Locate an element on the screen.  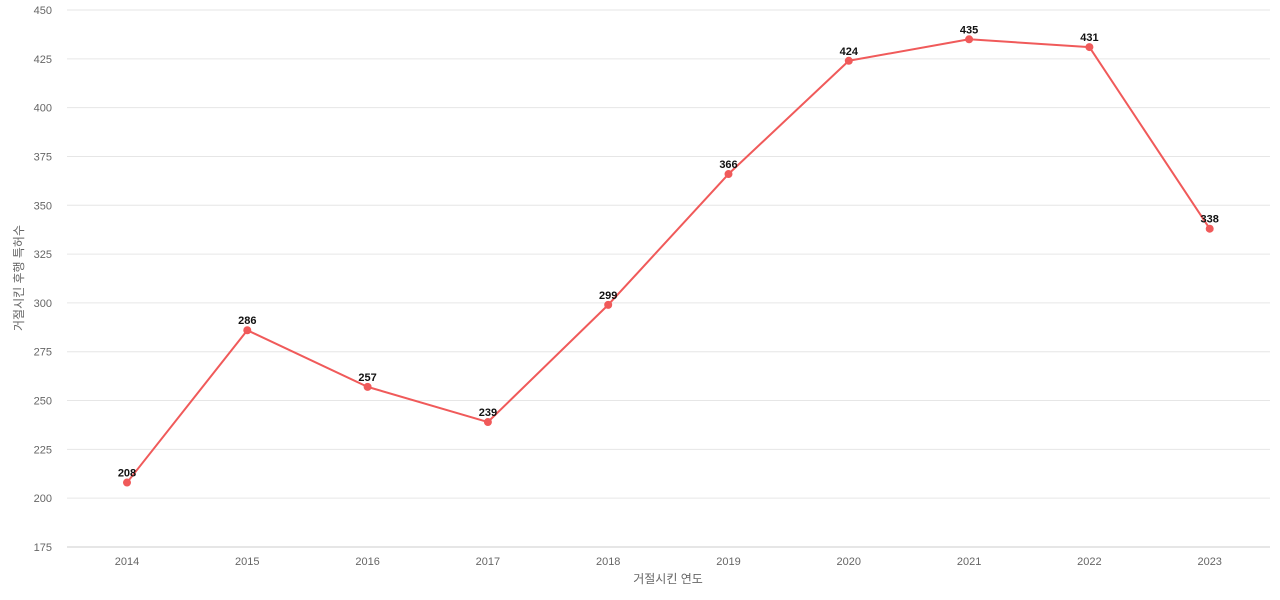
x-tick-label: 2018 is located at coordinates (608, 562).